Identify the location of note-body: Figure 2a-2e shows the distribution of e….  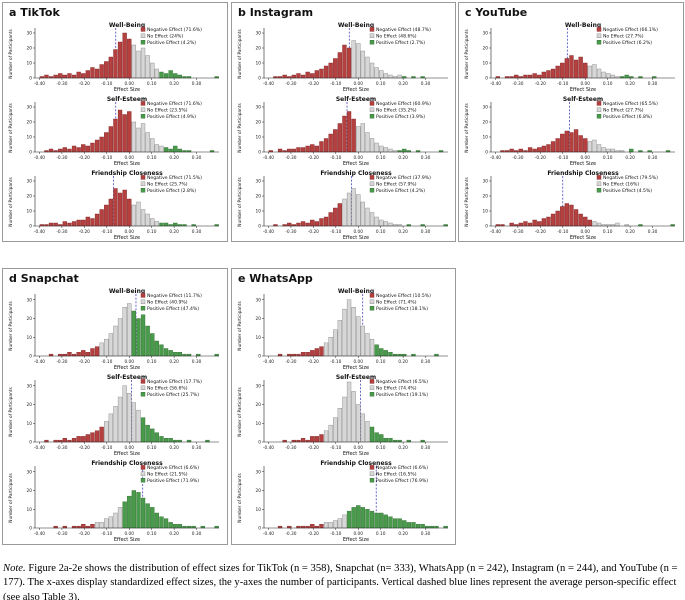
(340, 581).